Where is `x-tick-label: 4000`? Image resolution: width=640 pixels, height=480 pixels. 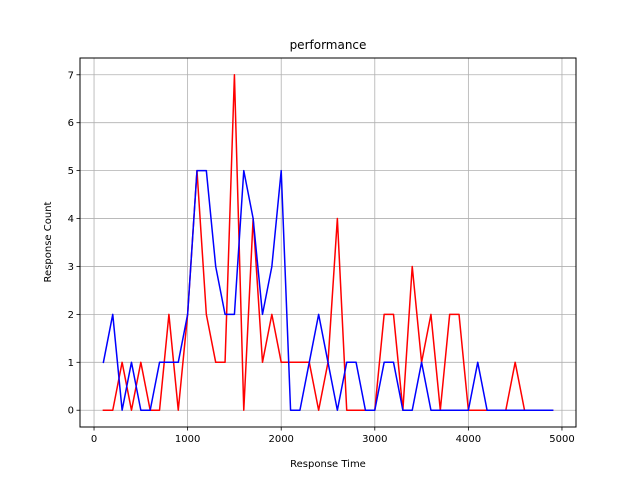 x-tick-label: 4000 is located at coordinates (468, 439).